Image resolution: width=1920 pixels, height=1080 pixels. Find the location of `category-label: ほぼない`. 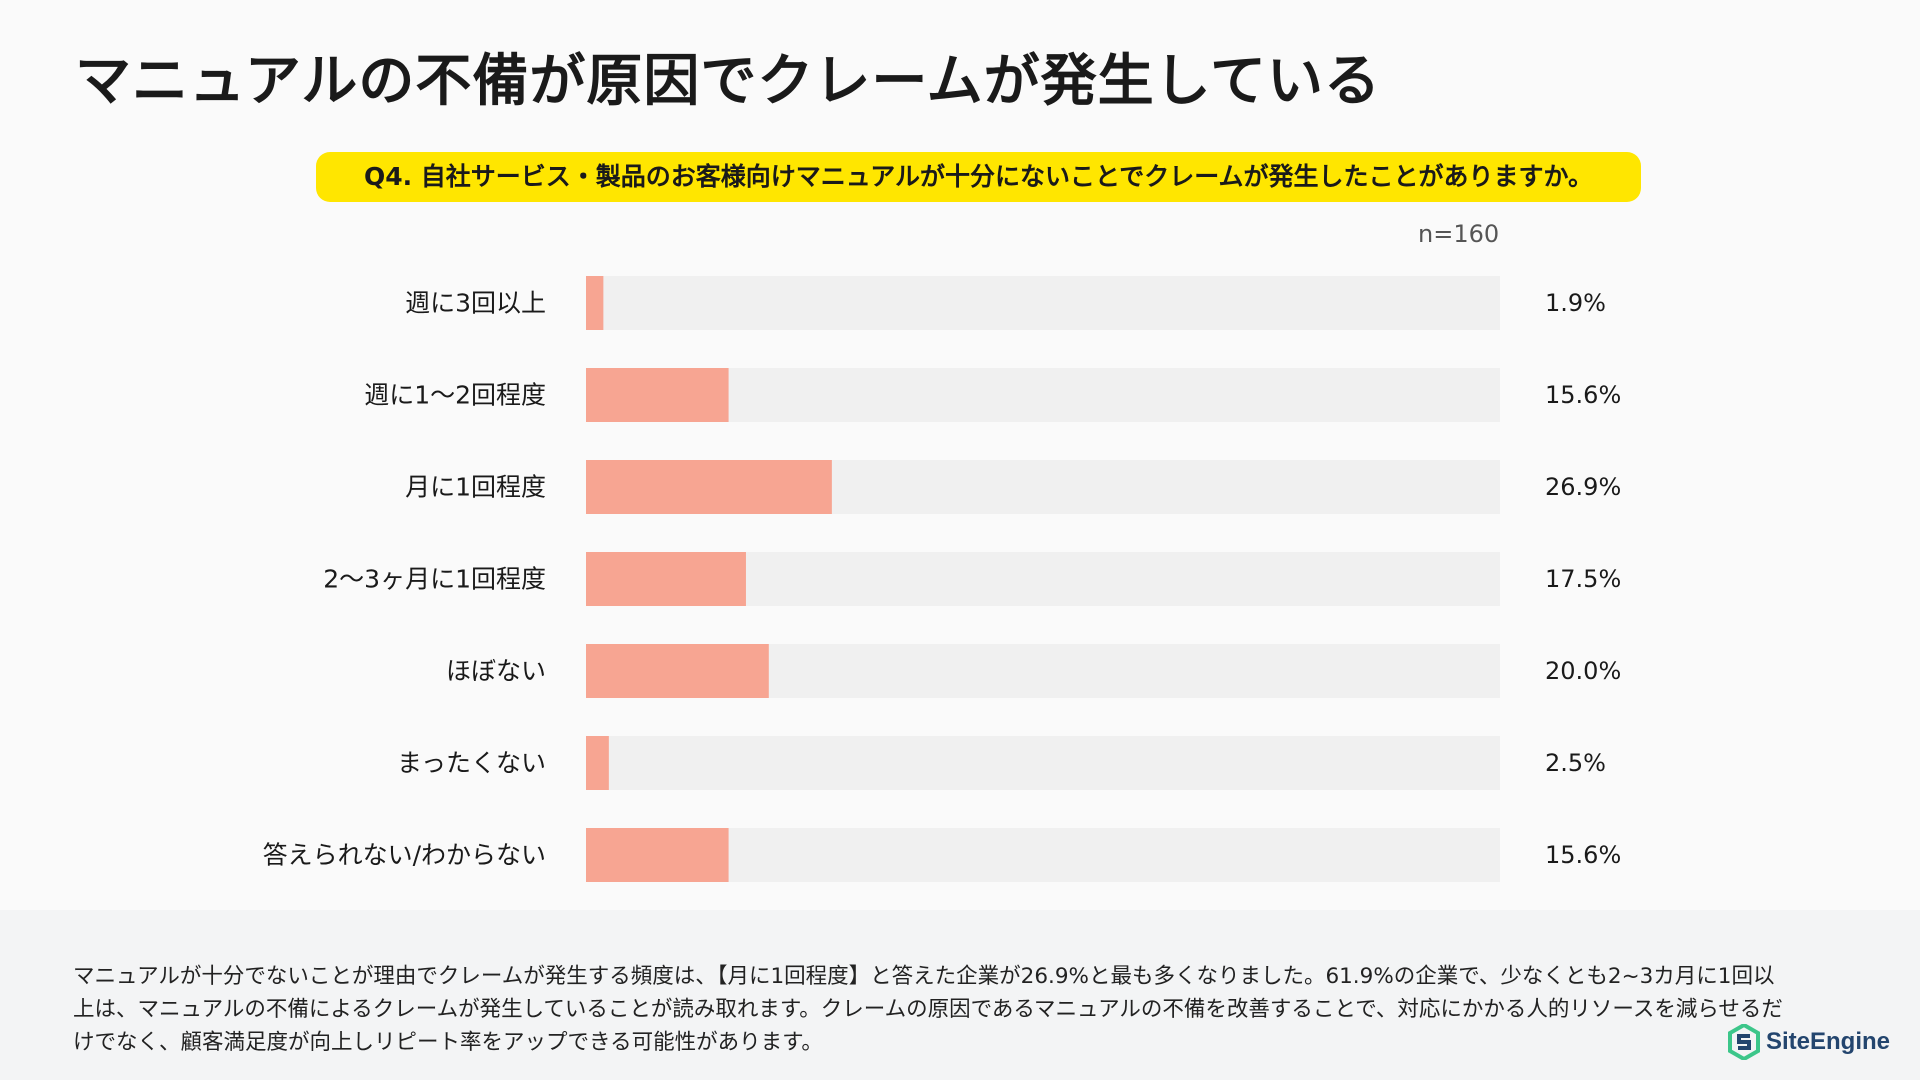

category-label: ほぼない is located at coordinates (496, 671).